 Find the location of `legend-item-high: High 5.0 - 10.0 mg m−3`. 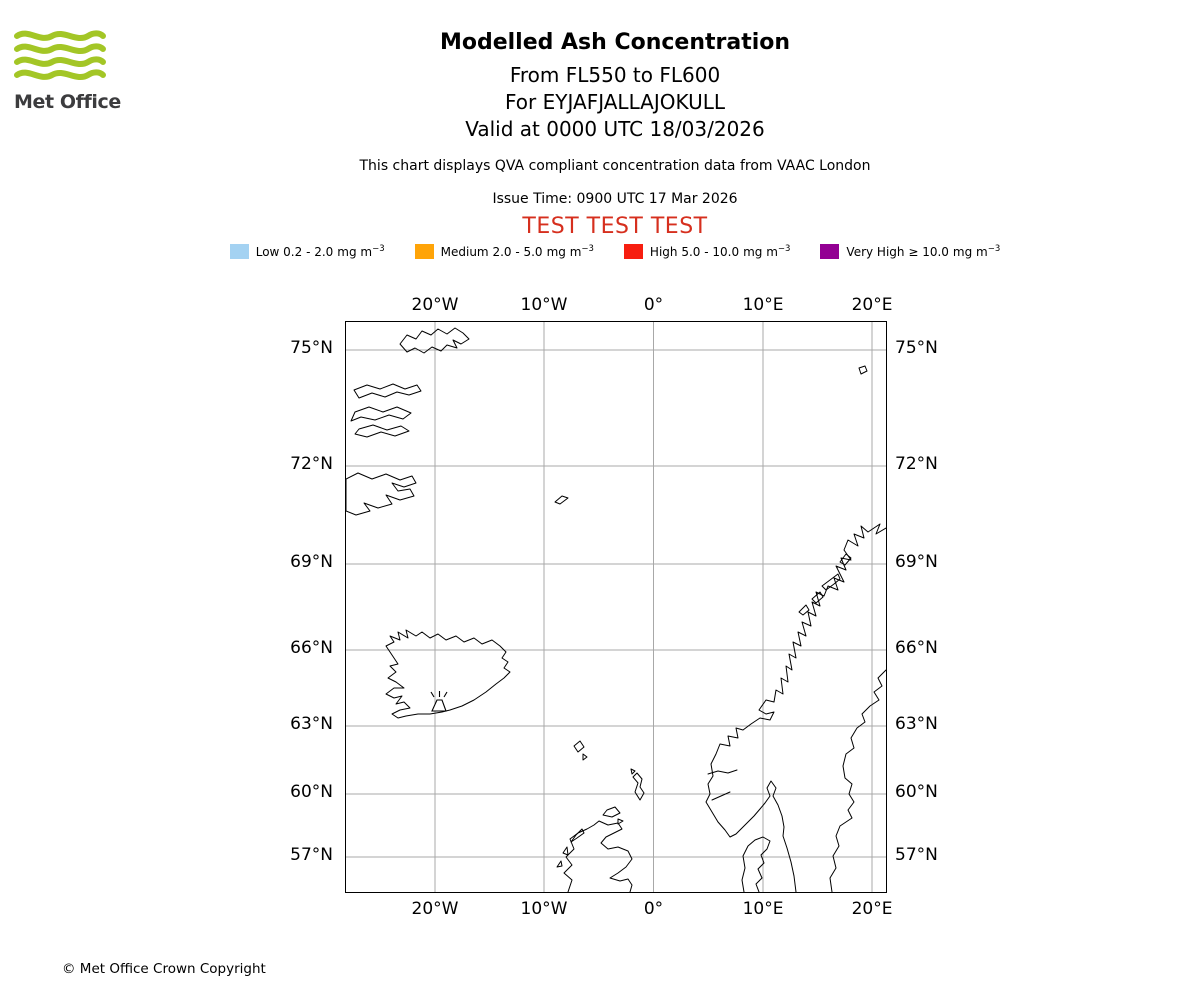

legend-item-high: High 5.0 - 10.0 mg m−3 is located at coordinates (707, 251).